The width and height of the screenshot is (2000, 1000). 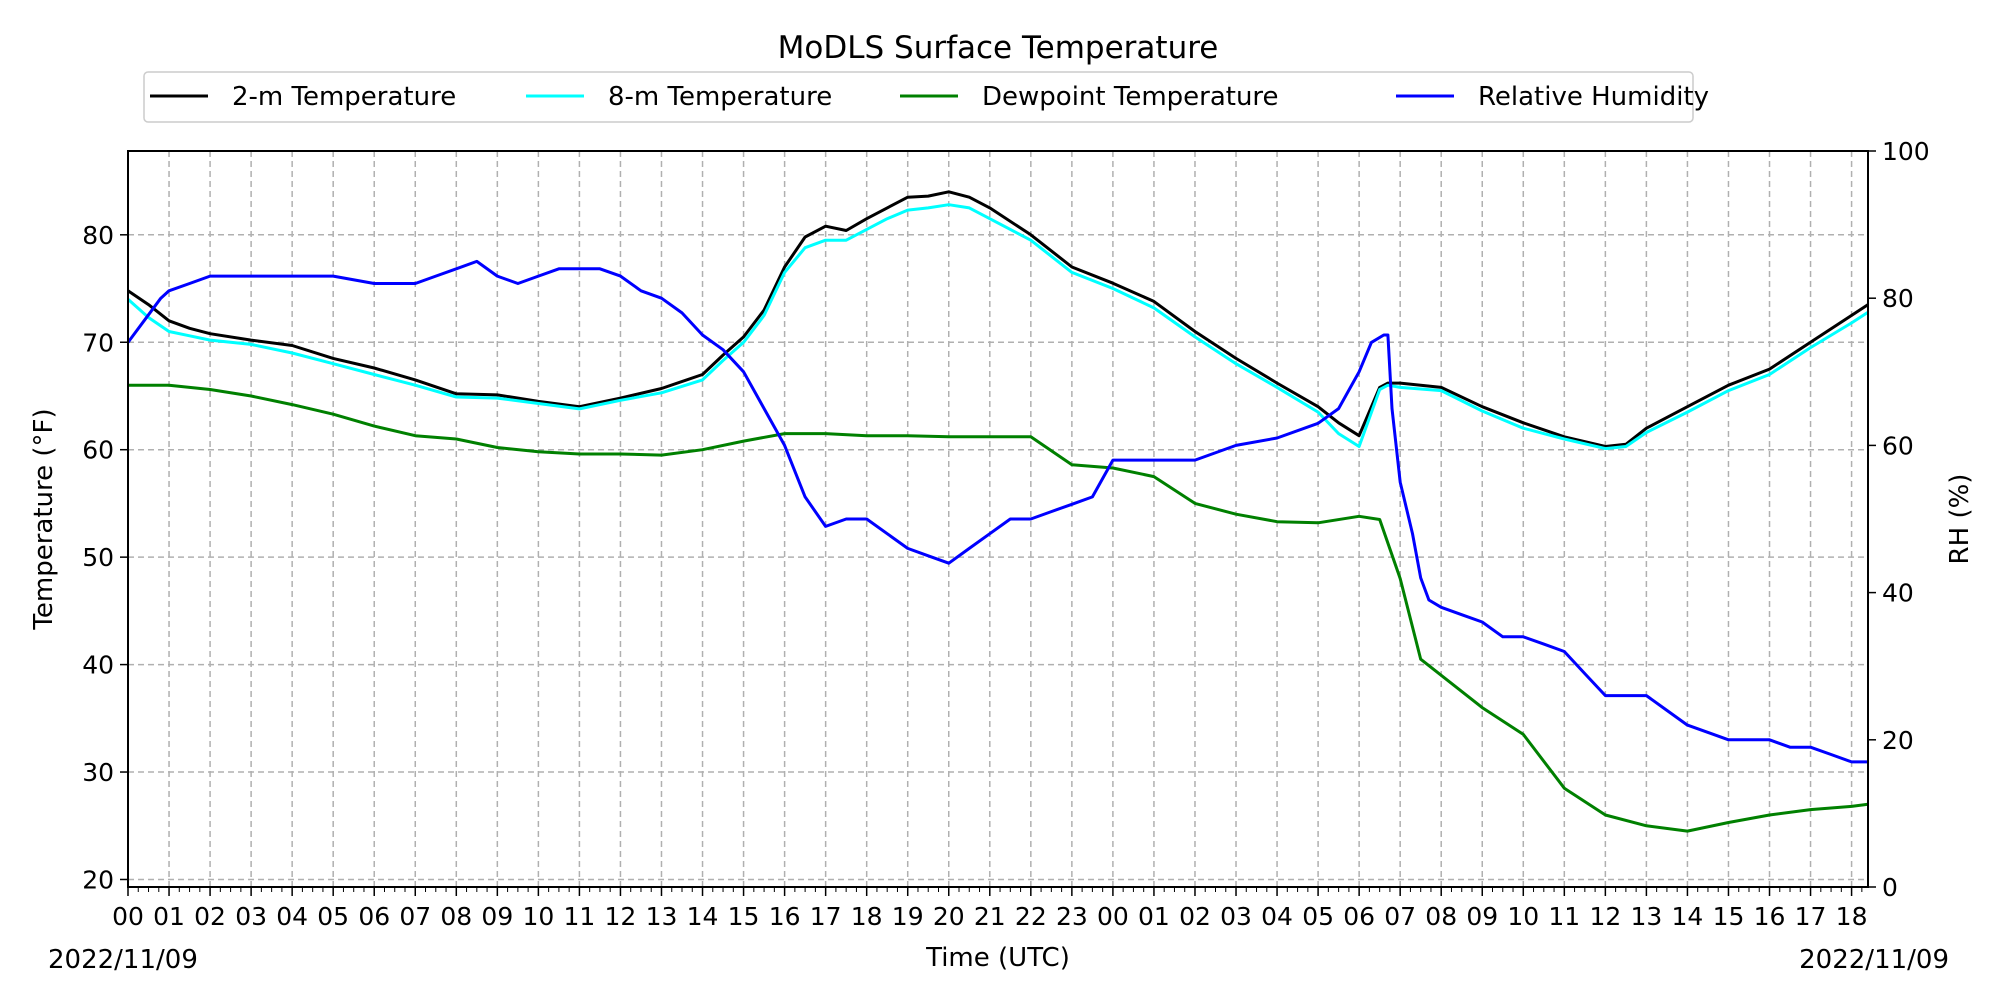 What do you see at coordinates (998, 48) in the screenshot?
I see `chart-title: MoDLS Surface Temperature` at bounding box center [998, 48].